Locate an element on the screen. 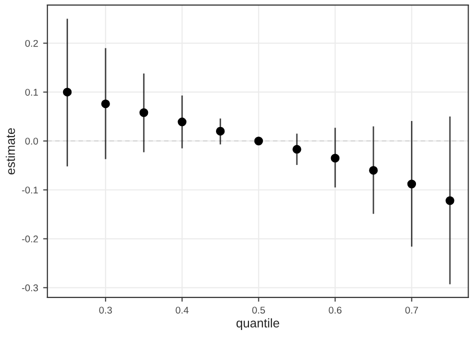 The height and width of the screenshot is (338, 474). y-tick-label: 0.2 is located at coordinates (31, 43).